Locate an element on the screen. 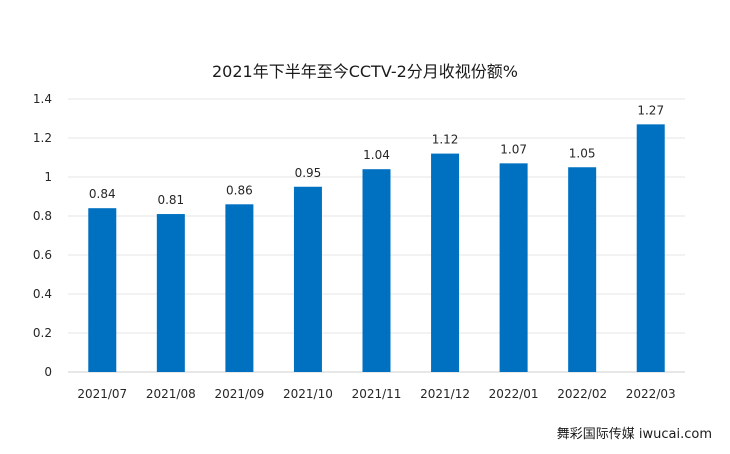 The image size is (730, 454). data-label: 1.07 is located at coordinates (513, 149).